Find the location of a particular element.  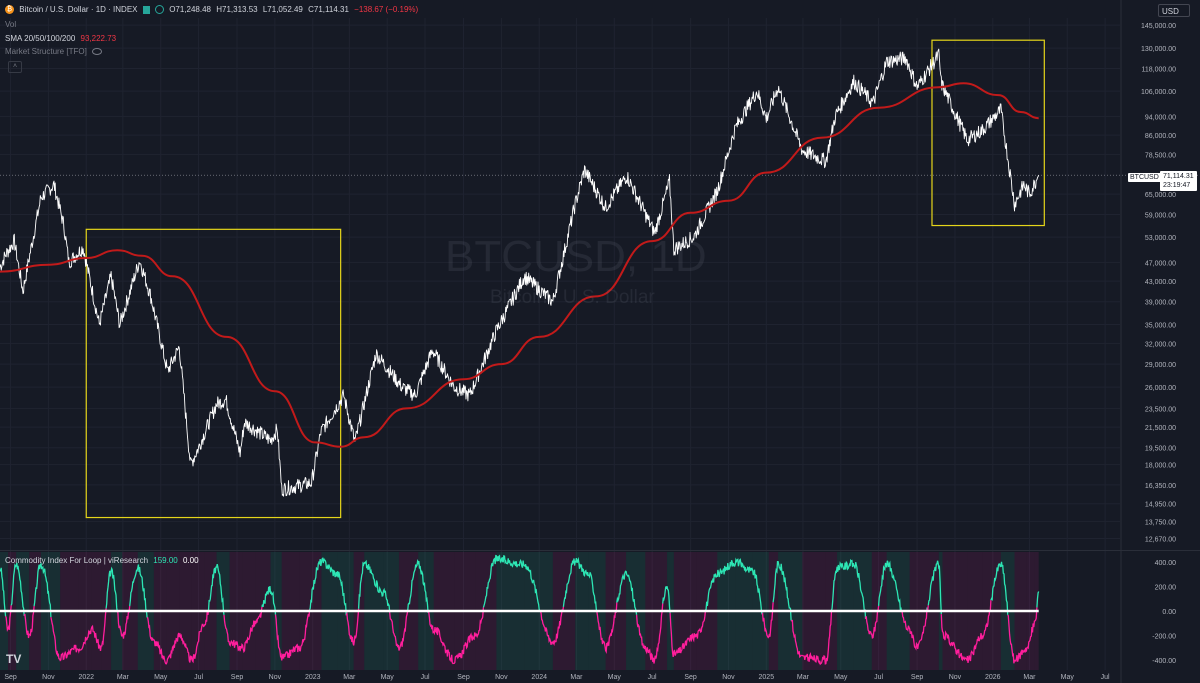

vol-label: Vol is located at coordinates (11, 24).